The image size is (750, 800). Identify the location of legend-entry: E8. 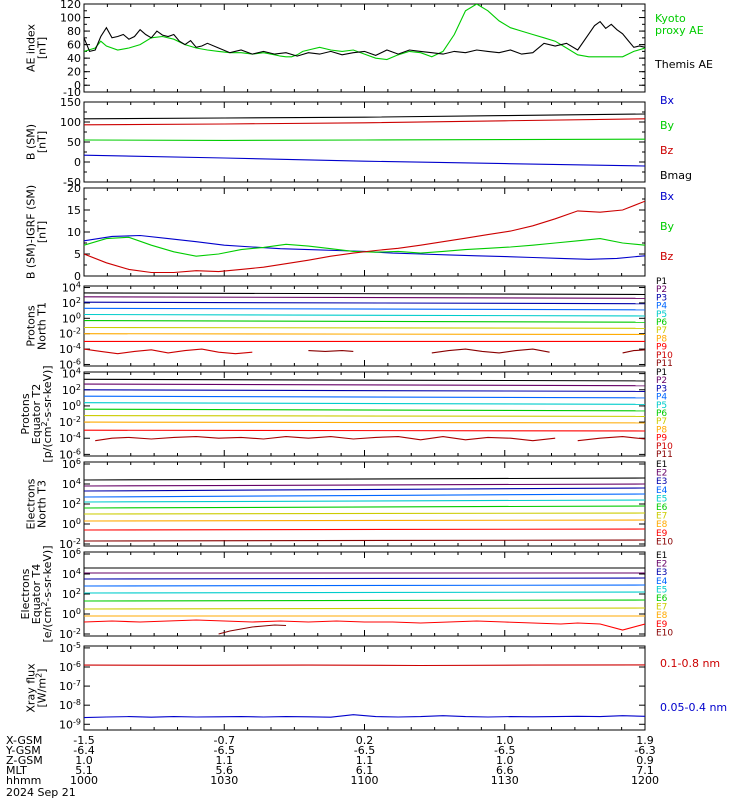
(662, 525).